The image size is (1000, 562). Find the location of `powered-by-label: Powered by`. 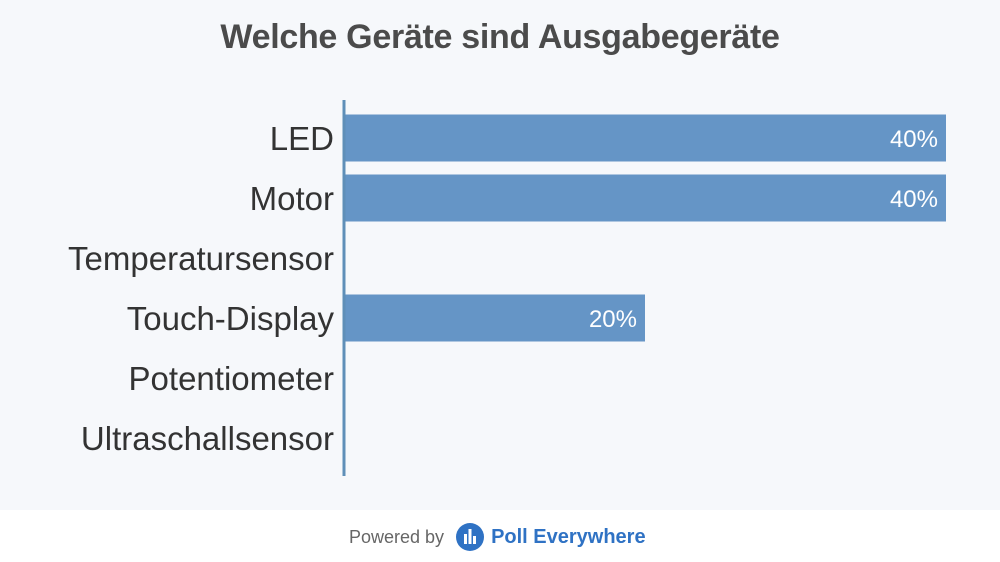

powered-by-label: Powered by is located at coordinates (397, 536).